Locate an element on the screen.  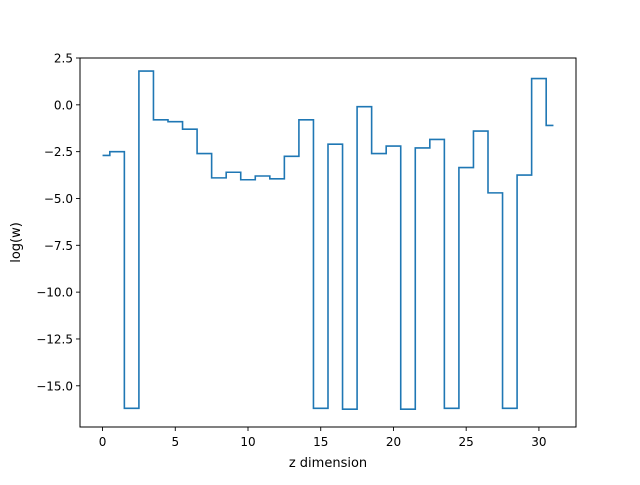
y-tick-label: −7.5 is located at coordinates (58, 246).